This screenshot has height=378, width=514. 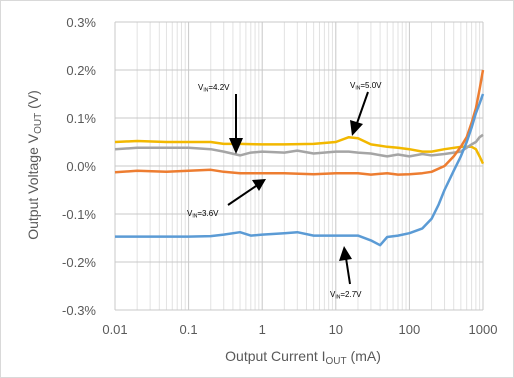 I want to click on x-axis-title: Output Current IOUT (mA), so click(x=303, y=357).